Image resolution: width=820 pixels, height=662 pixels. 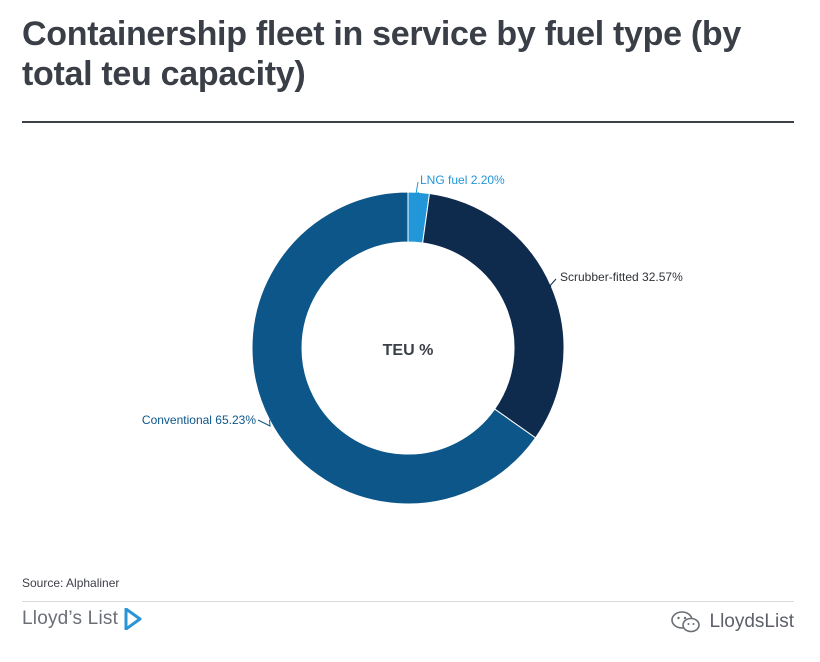 I want to click on footer-divider, so click(x=408, y=601).